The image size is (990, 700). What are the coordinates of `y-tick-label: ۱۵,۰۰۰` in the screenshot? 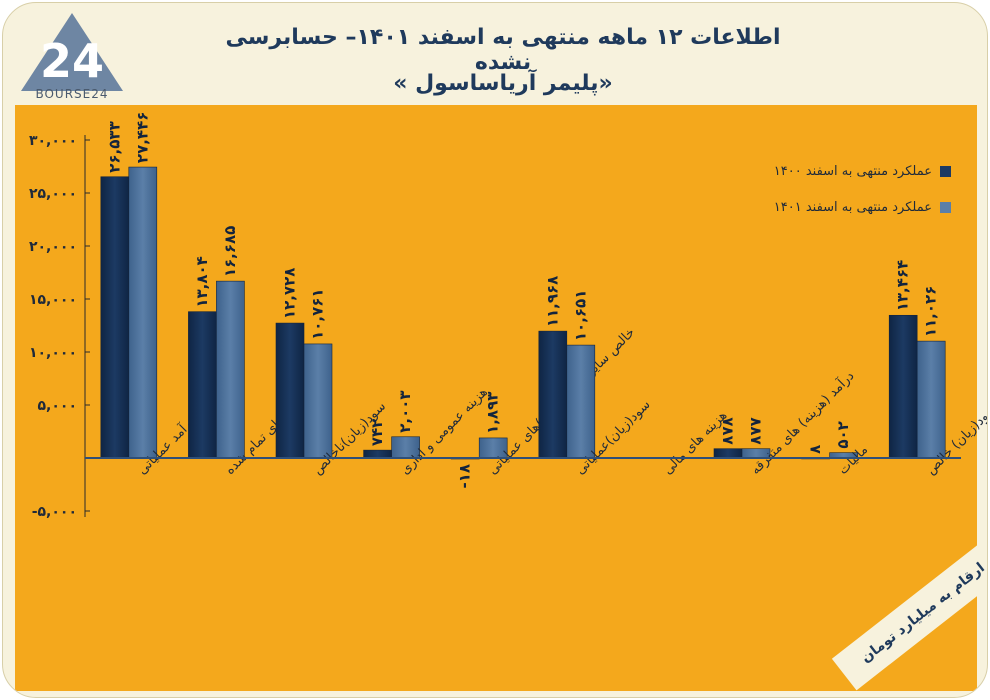 It's located at (53, 300).